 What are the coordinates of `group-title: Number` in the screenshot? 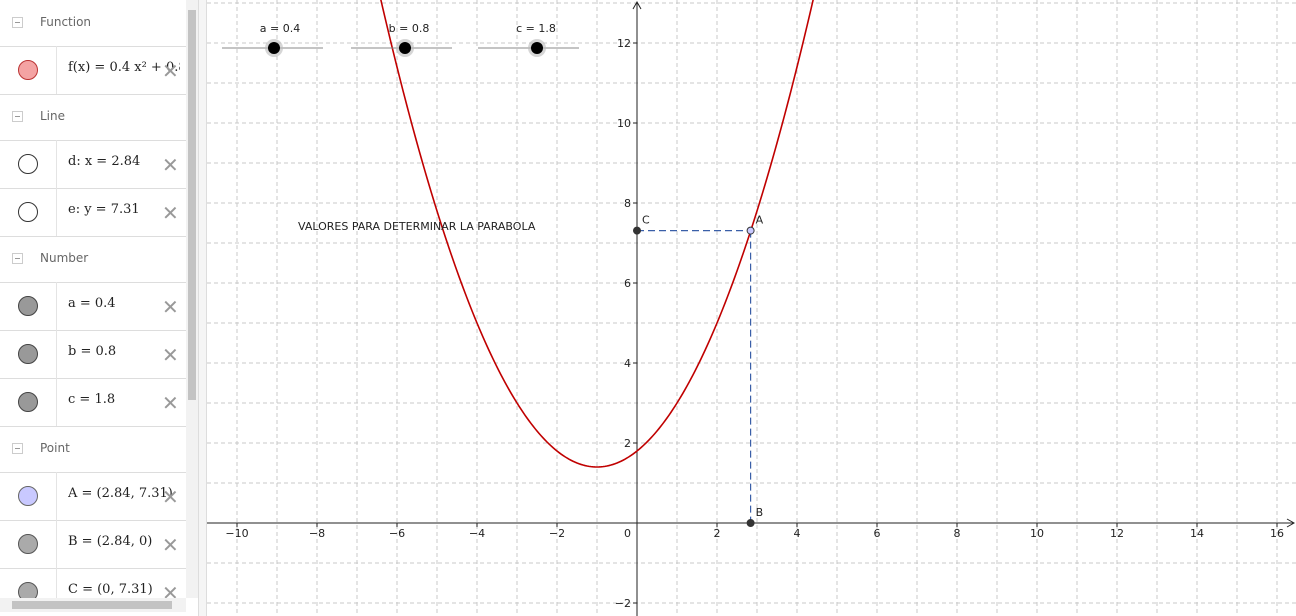 It's located at (64, 258).